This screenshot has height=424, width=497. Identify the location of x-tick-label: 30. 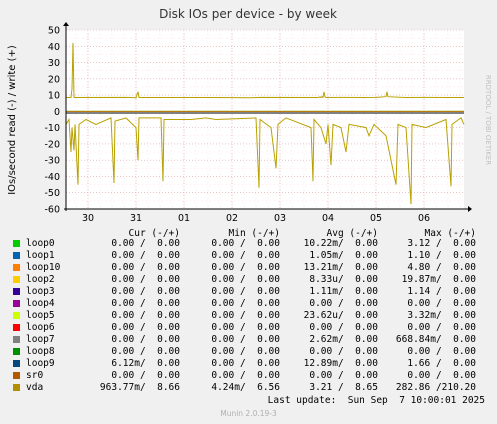
(88, 218).